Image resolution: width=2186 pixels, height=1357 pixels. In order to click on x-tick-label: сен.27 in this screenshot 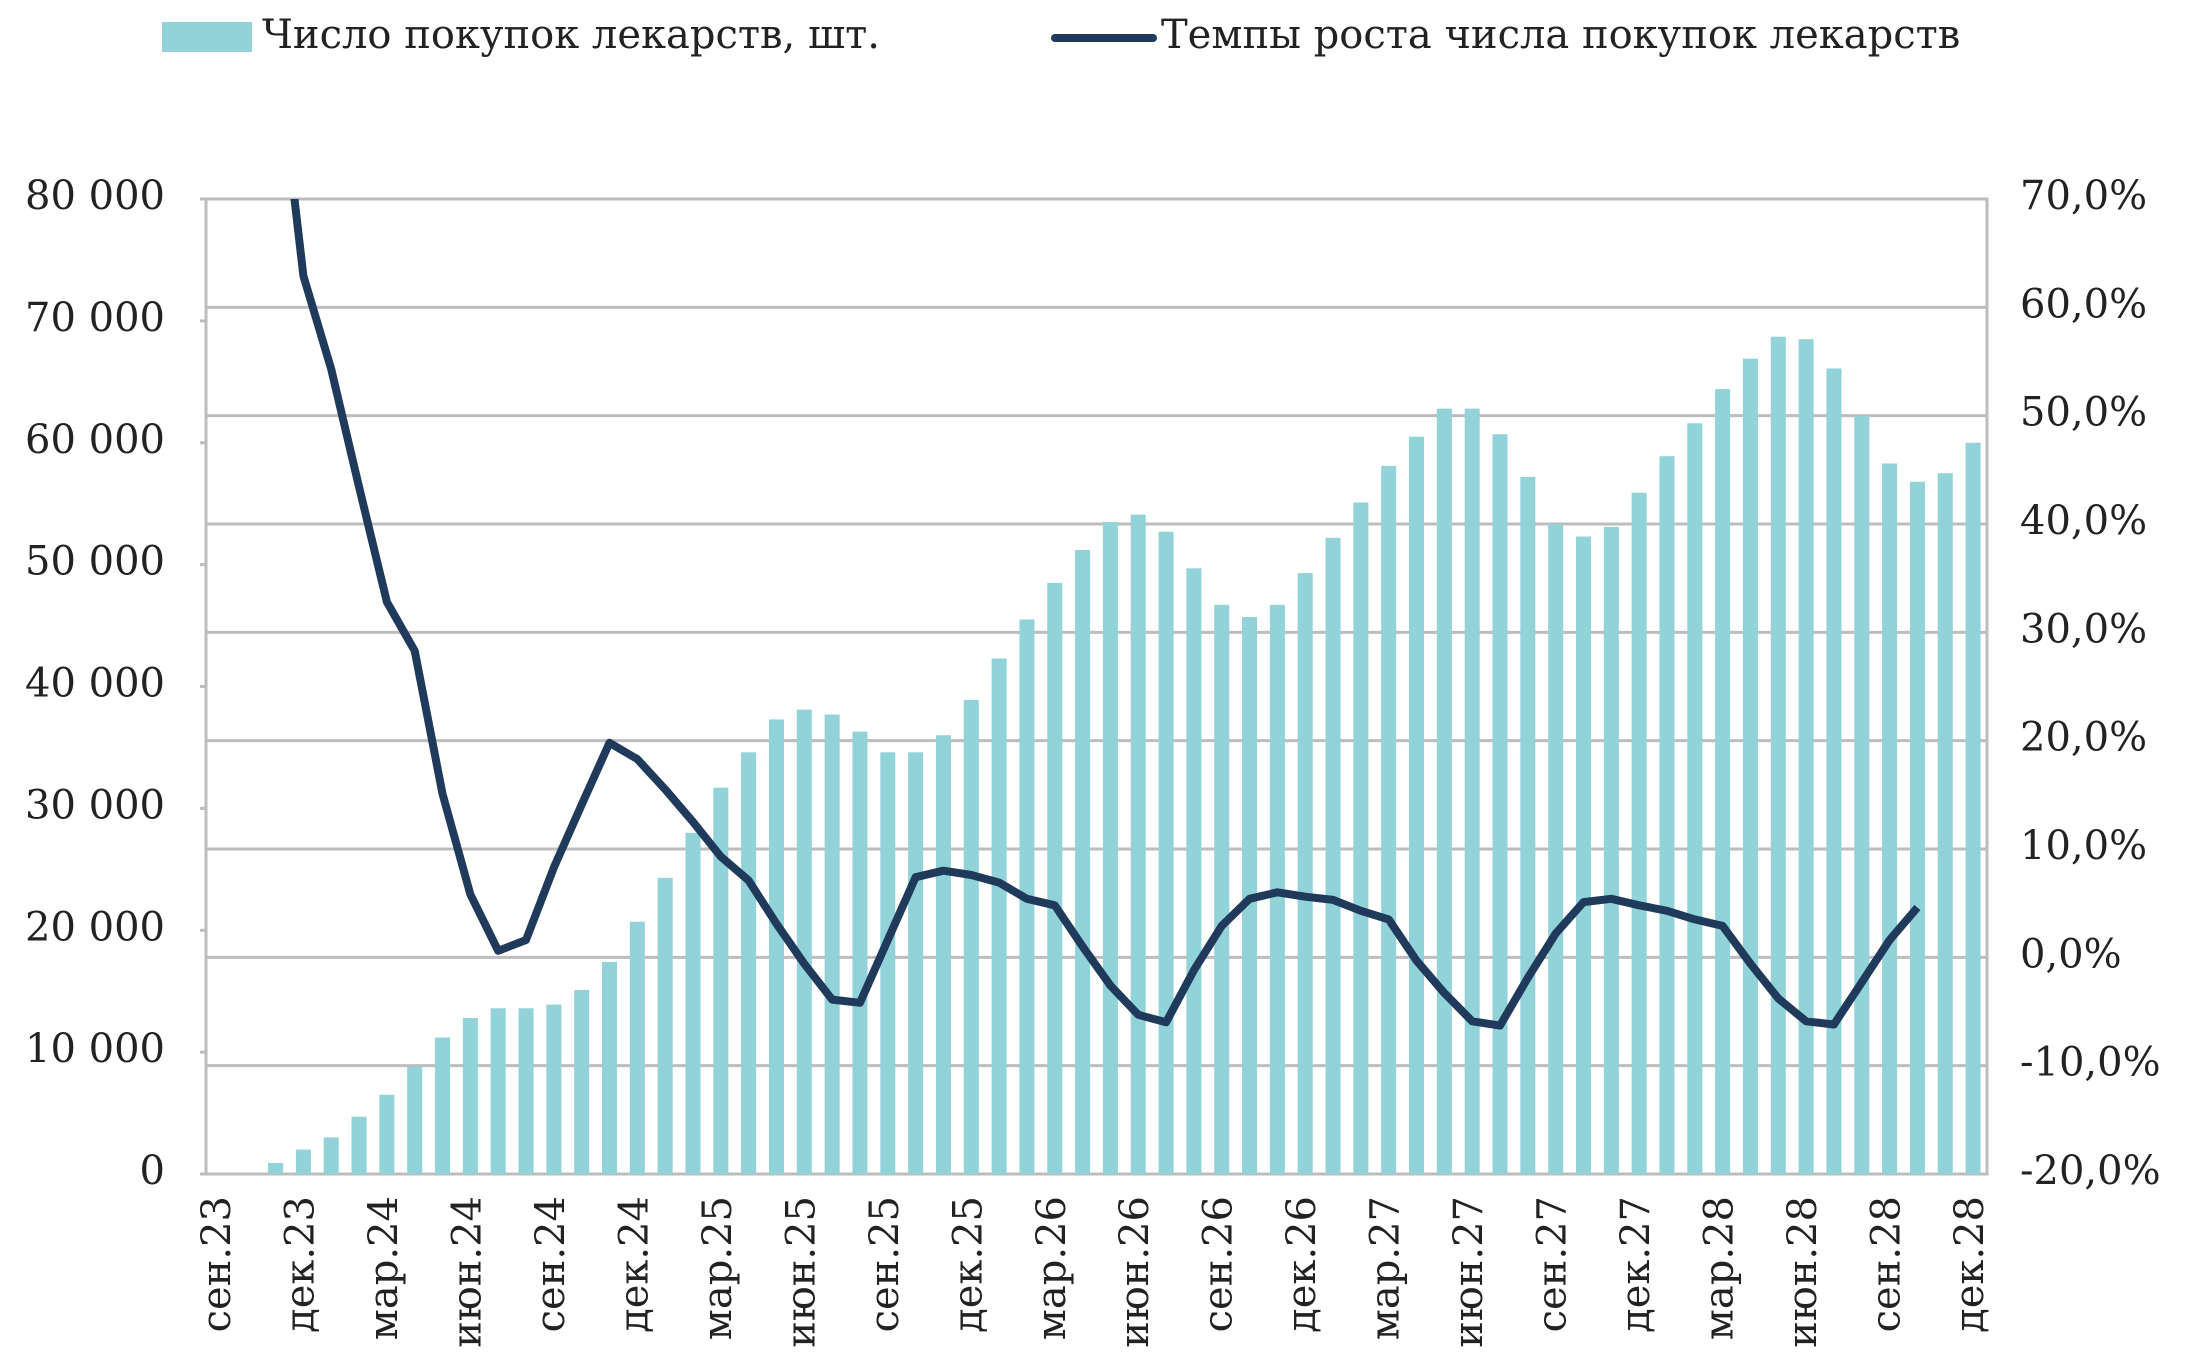, I will do `click(1553, 1264)`.